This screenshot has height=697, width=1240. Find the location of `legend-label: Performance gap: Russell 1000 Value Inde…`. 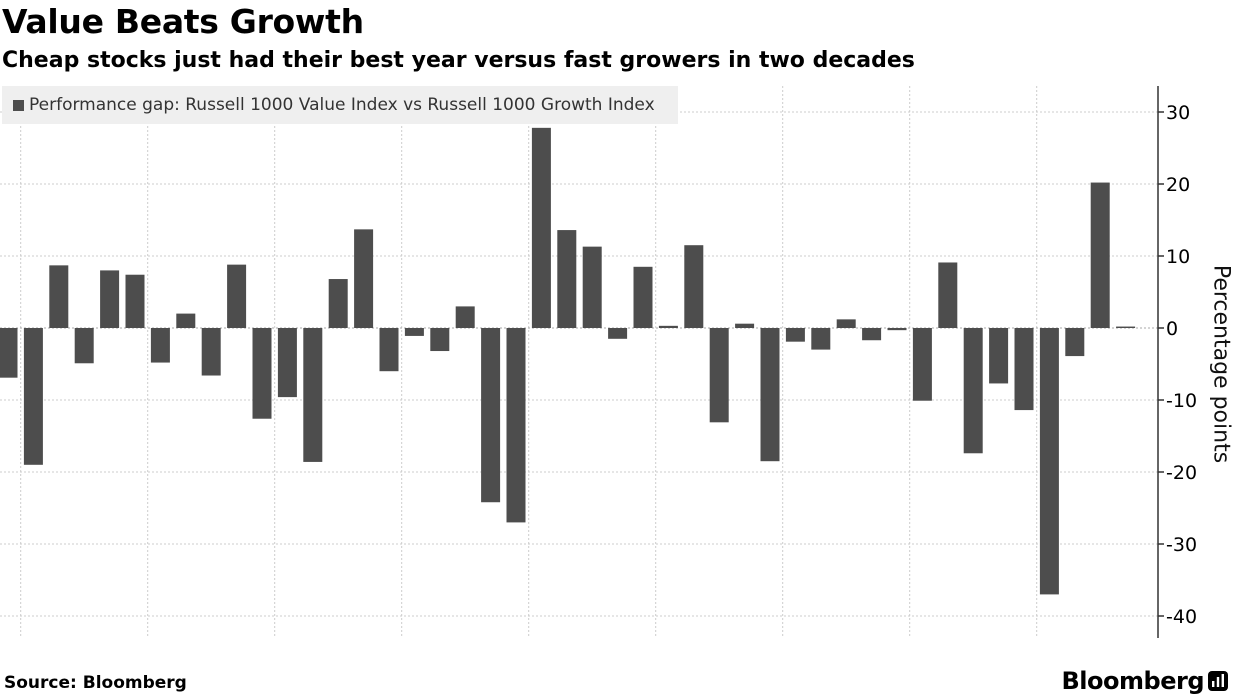

legend-label: Performance gap: Russell 1000 Value Inde… is located at coordinates (342, 105).